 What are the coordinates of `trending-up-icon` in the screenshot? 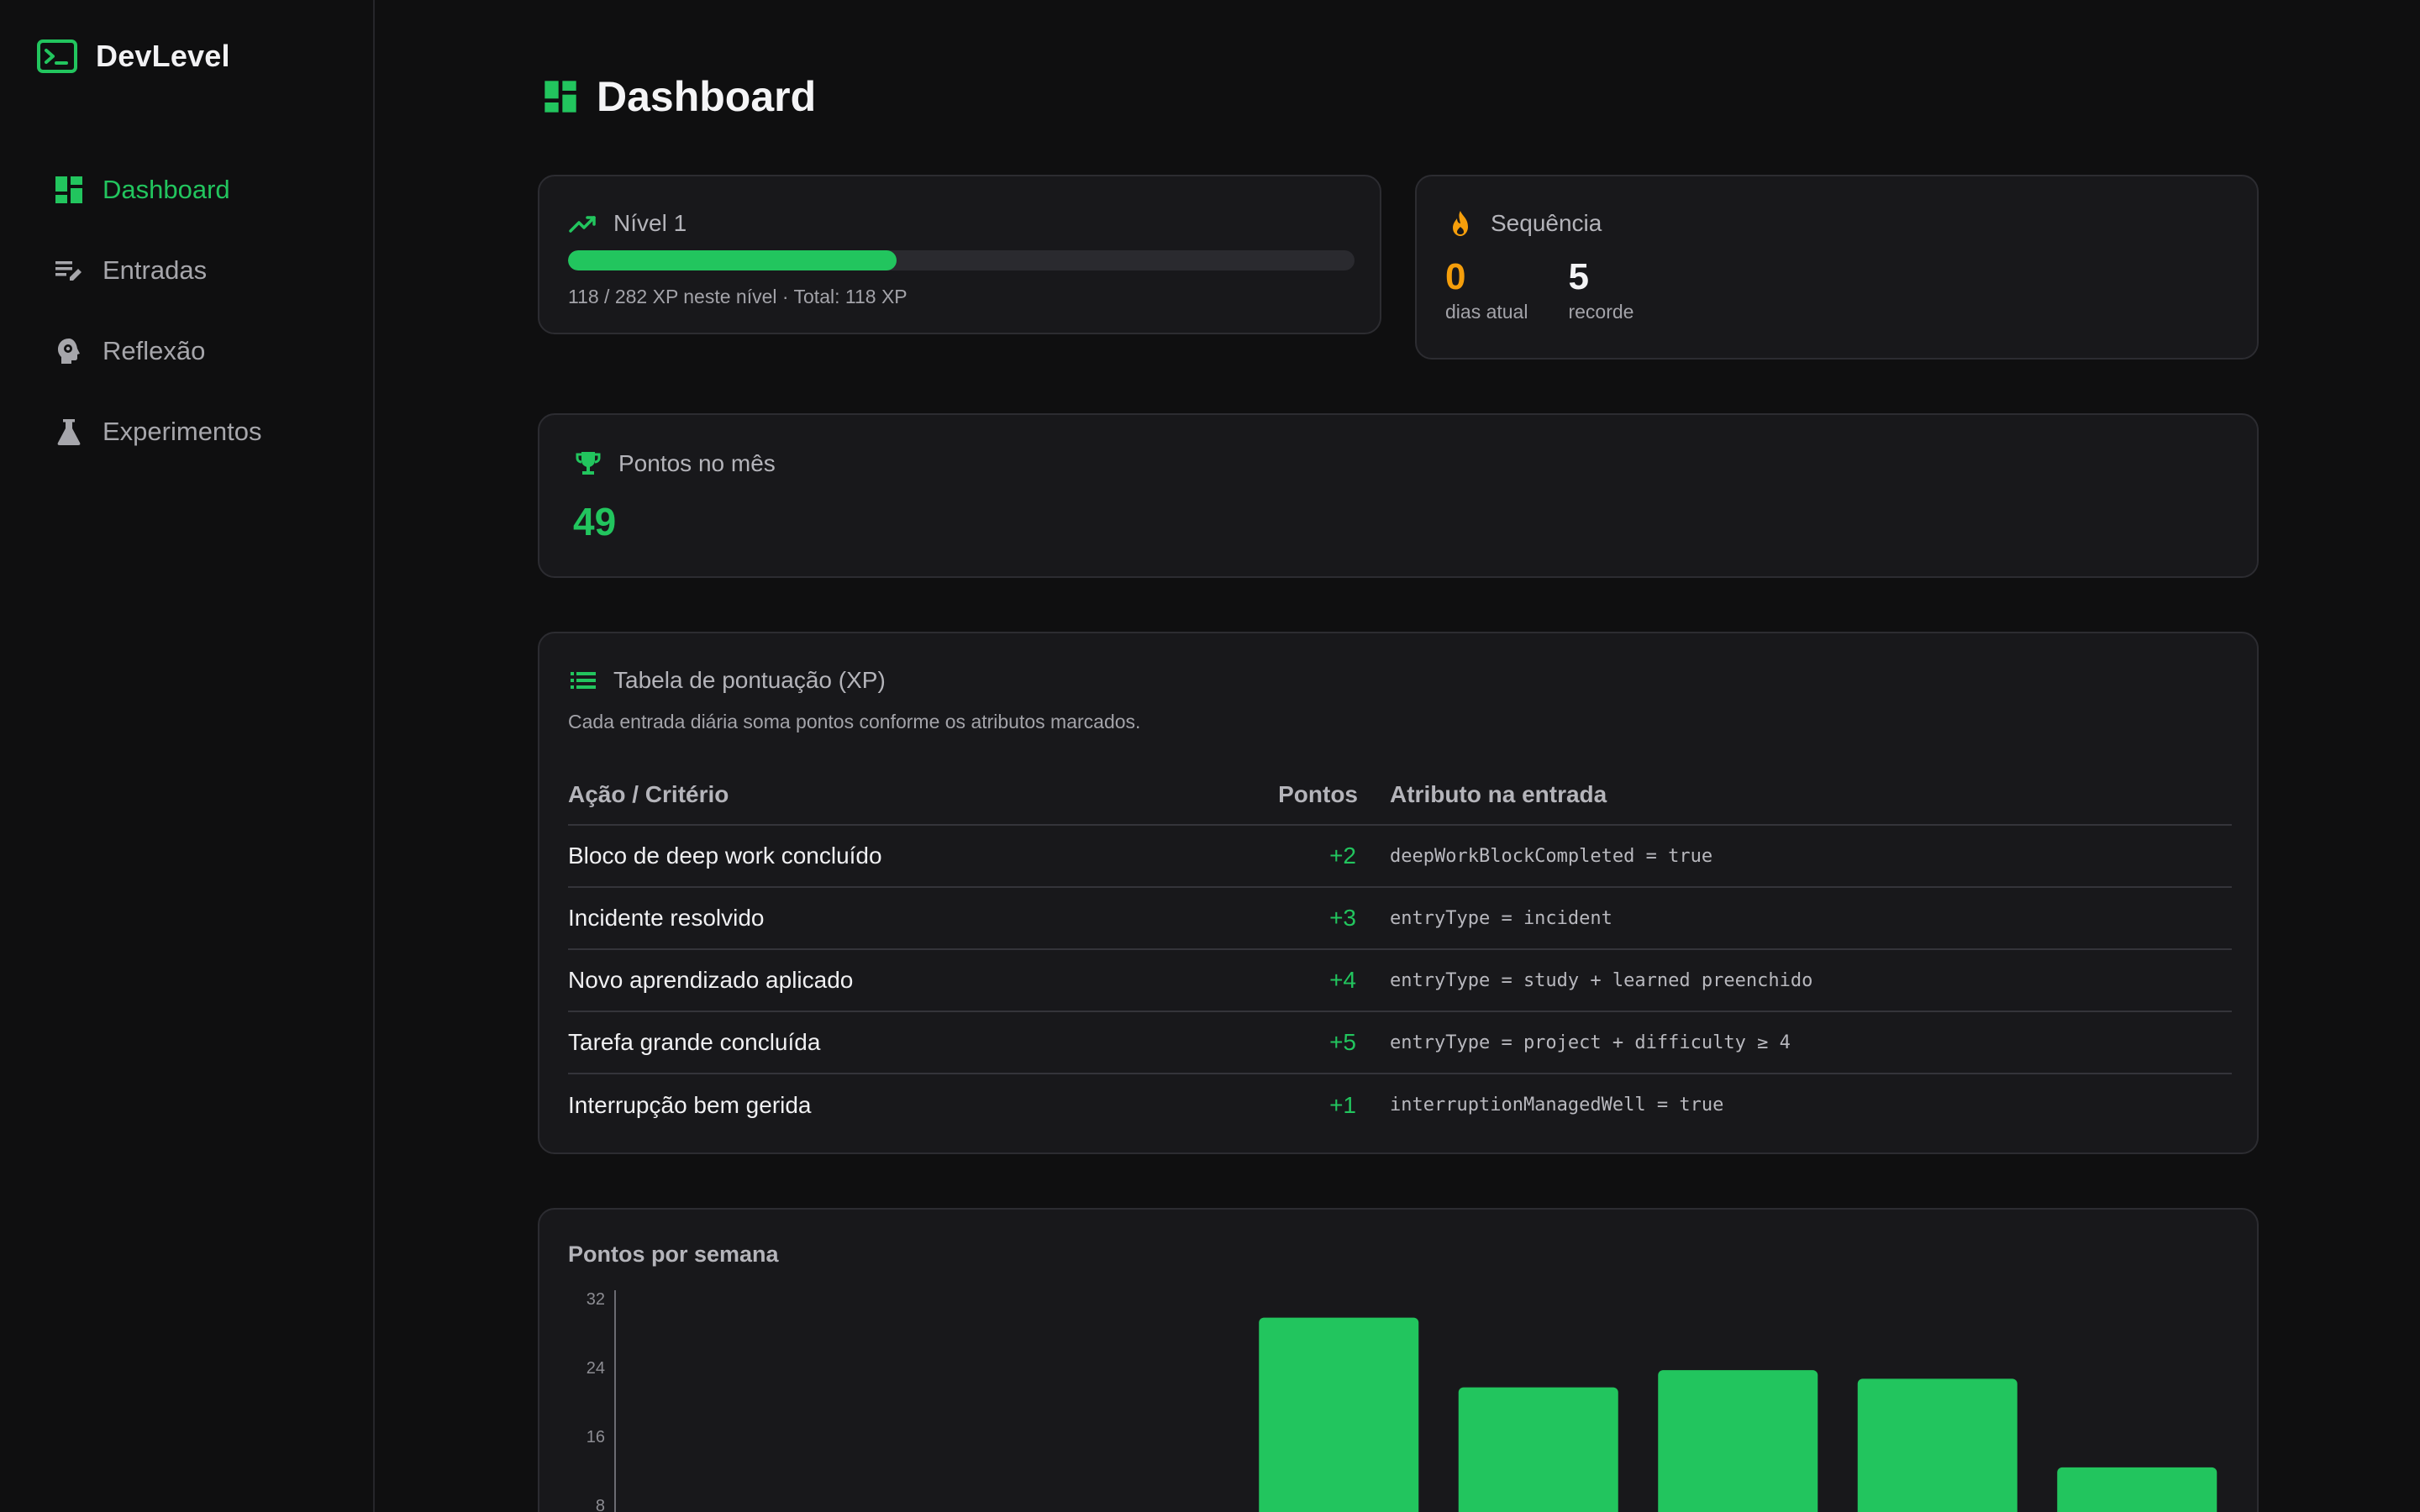 It's located at (582, 224).